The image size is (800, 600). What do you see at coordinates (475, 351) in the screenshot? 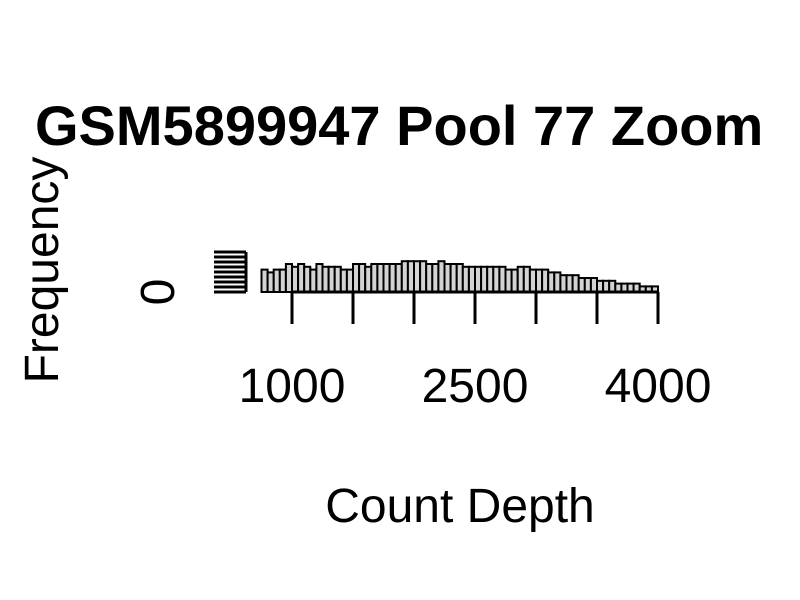
I see `x-axis: 1000 2500 4000` at bounding box center [475, 351].